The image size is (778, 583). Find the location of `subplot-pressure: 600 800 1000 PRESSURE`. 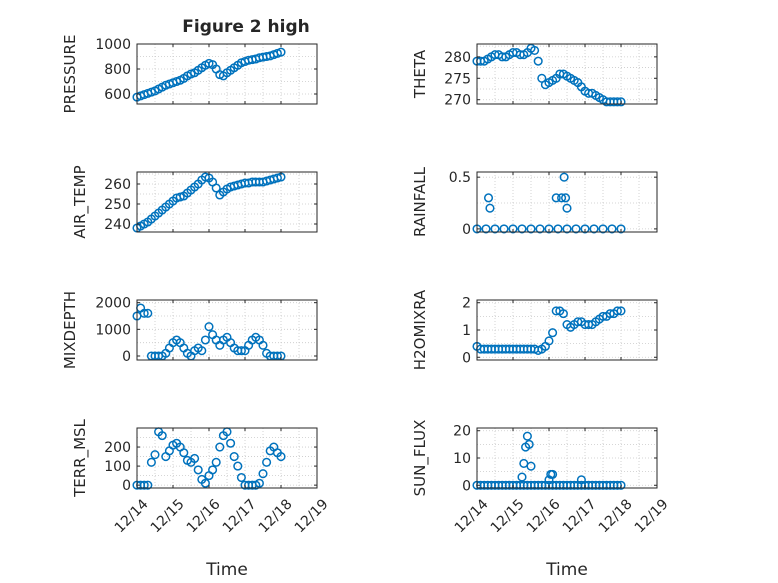

subplot-pressure: 600 800 1000 PRESSURE is located at coordinates (189, 74).